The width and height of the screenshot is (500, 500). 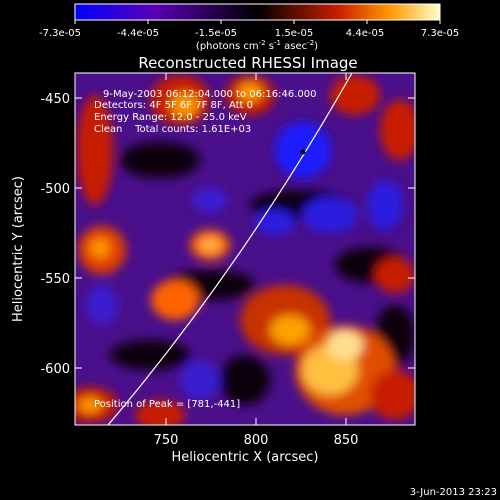 What do you see at coordinates (209, 94) in the screenshot?
I see `annotation-time-range: 9-May-2003 06:12:04.000 to 06:16:46.000` at bounding box center [209, 94].